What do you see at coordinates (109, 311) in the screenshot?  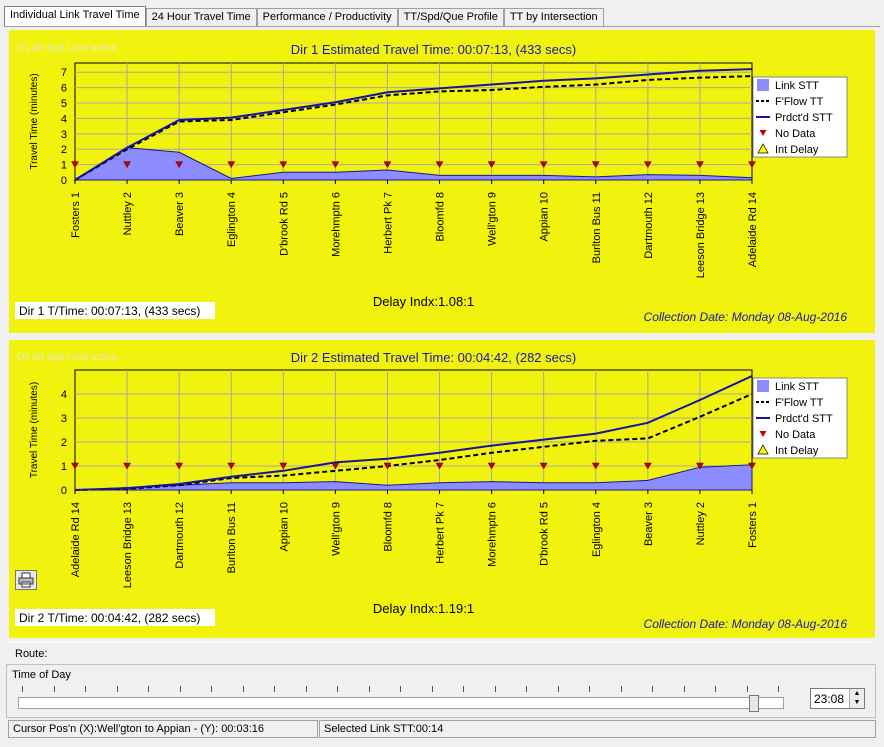 I see `total-time-label: Dir 1 T/Time: 00:07:13, (433 secs)` at bounding box center [109, 311].